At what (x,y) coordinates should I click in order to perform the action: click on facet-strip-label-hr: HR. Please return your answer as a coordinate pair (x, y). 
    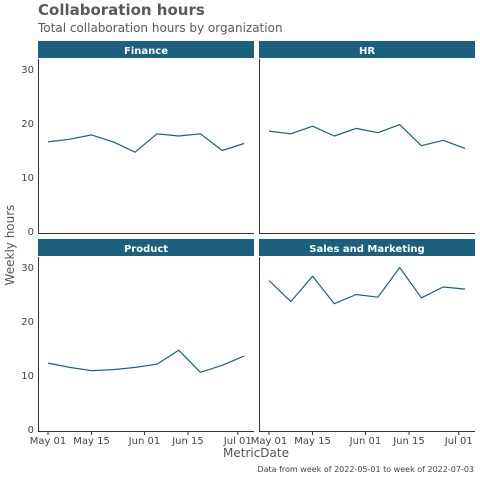
    Looking at the image, I should click on (367, 51).